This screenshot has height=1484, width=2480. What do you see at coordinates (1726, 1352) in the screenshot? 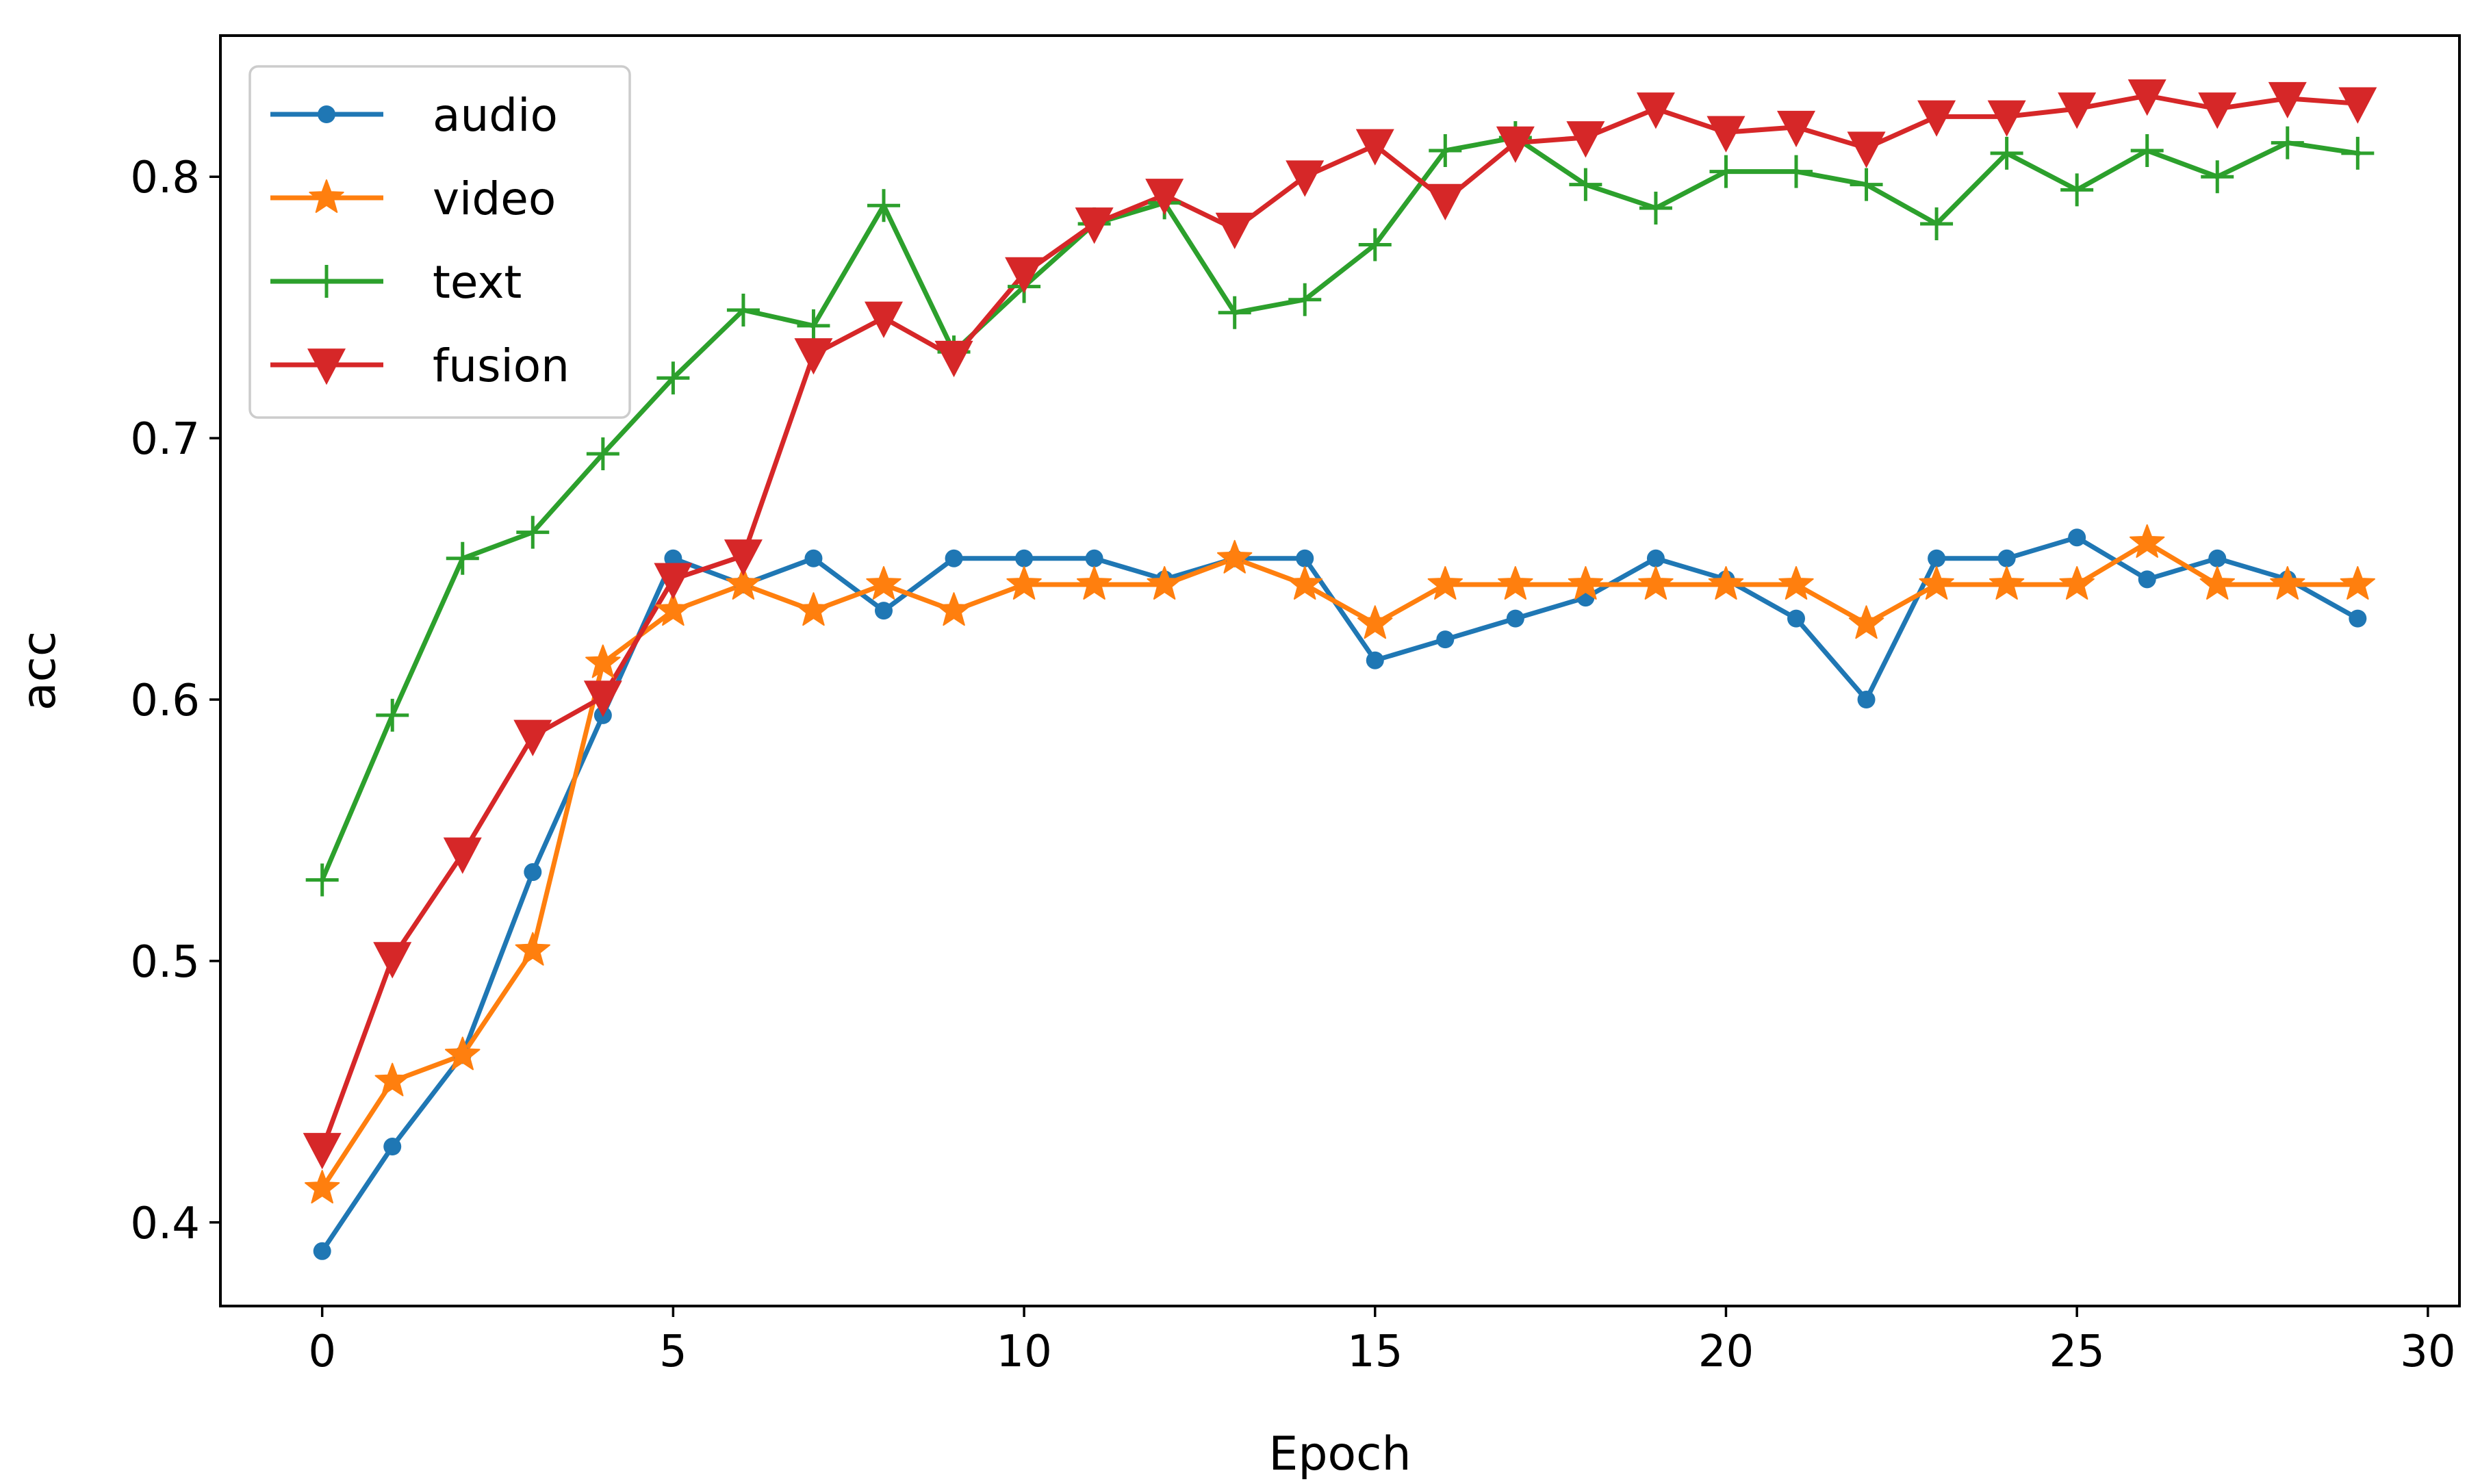
I see `x-tick-label: 20` at bounding box center [1726, 1352].